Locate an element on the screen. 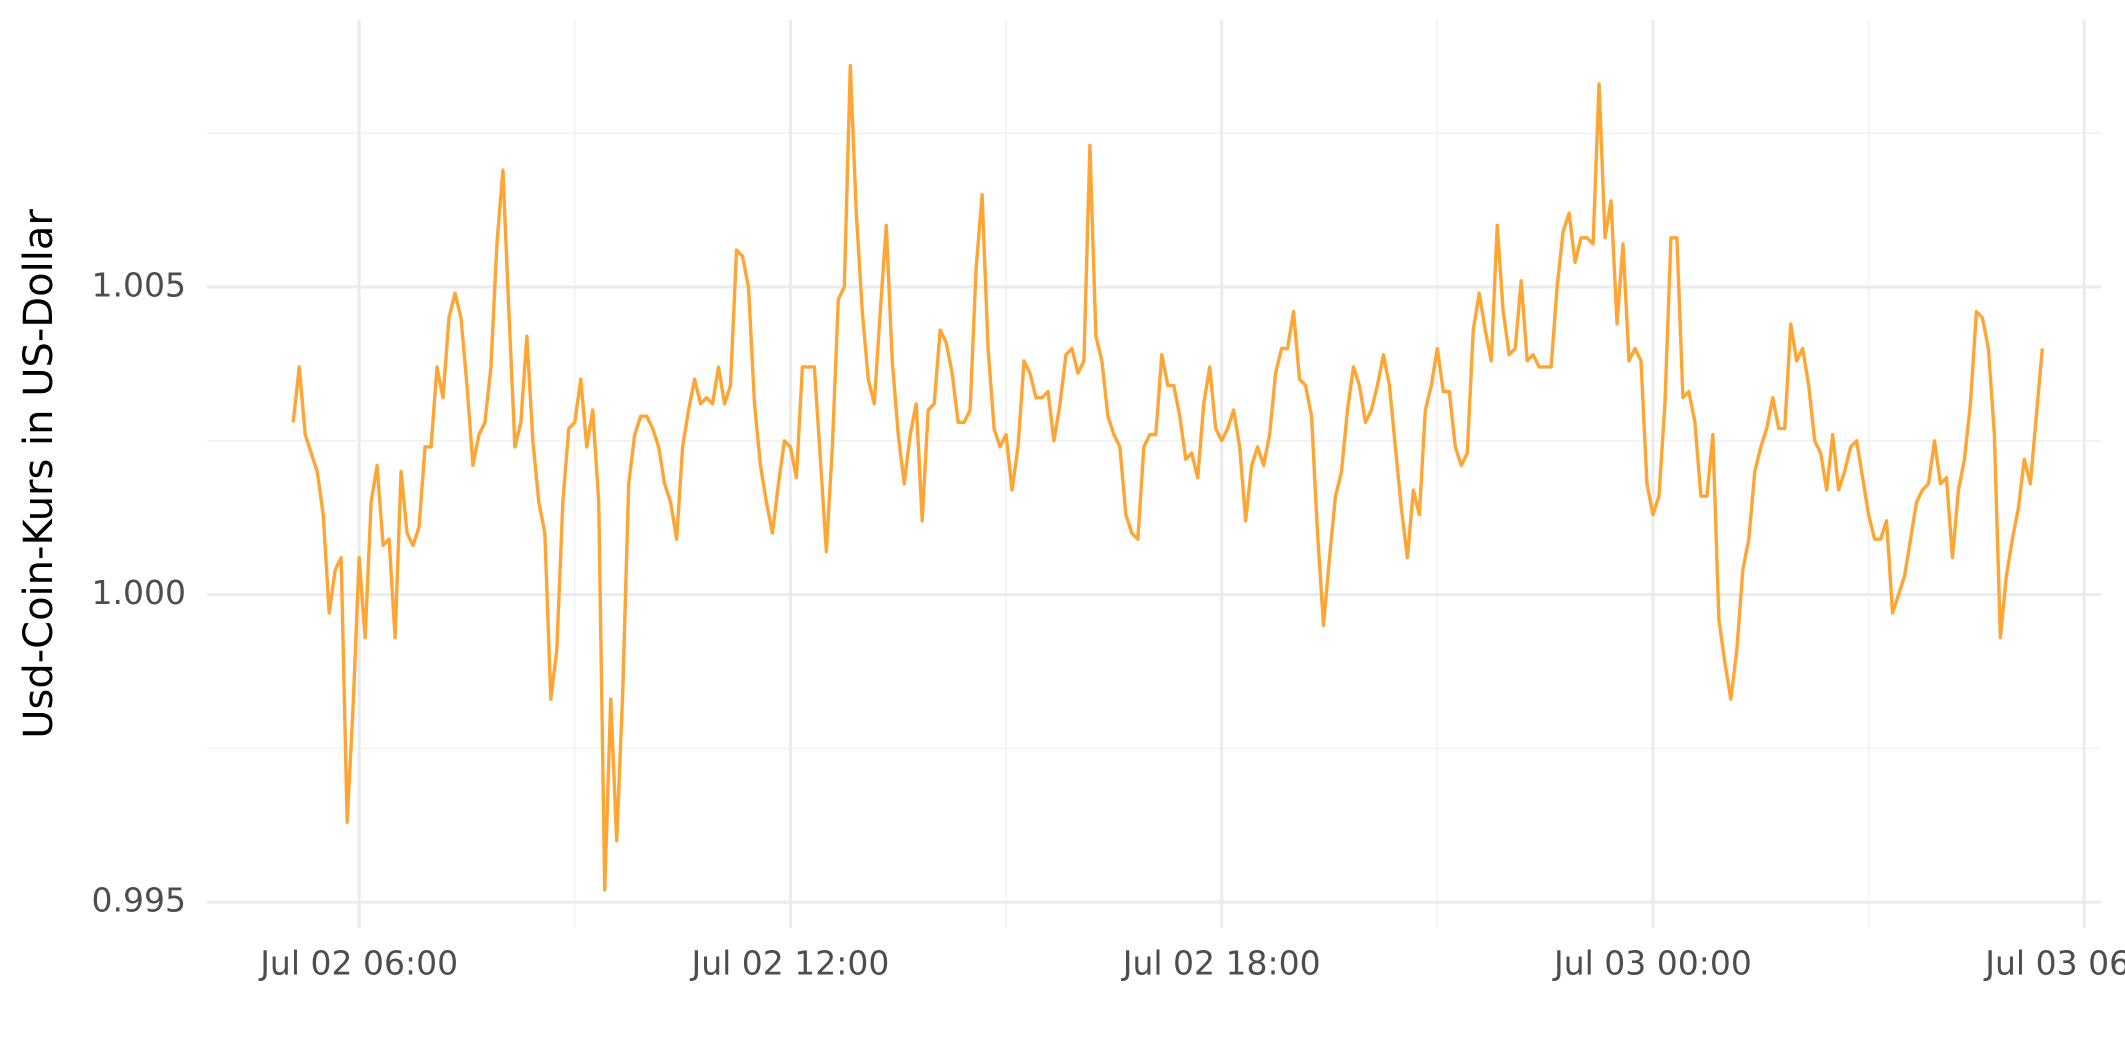 This screenshot has width=2125, height=1062. x-tick-label: Jul 03 06:00 is located at coordinates (2054, 963).